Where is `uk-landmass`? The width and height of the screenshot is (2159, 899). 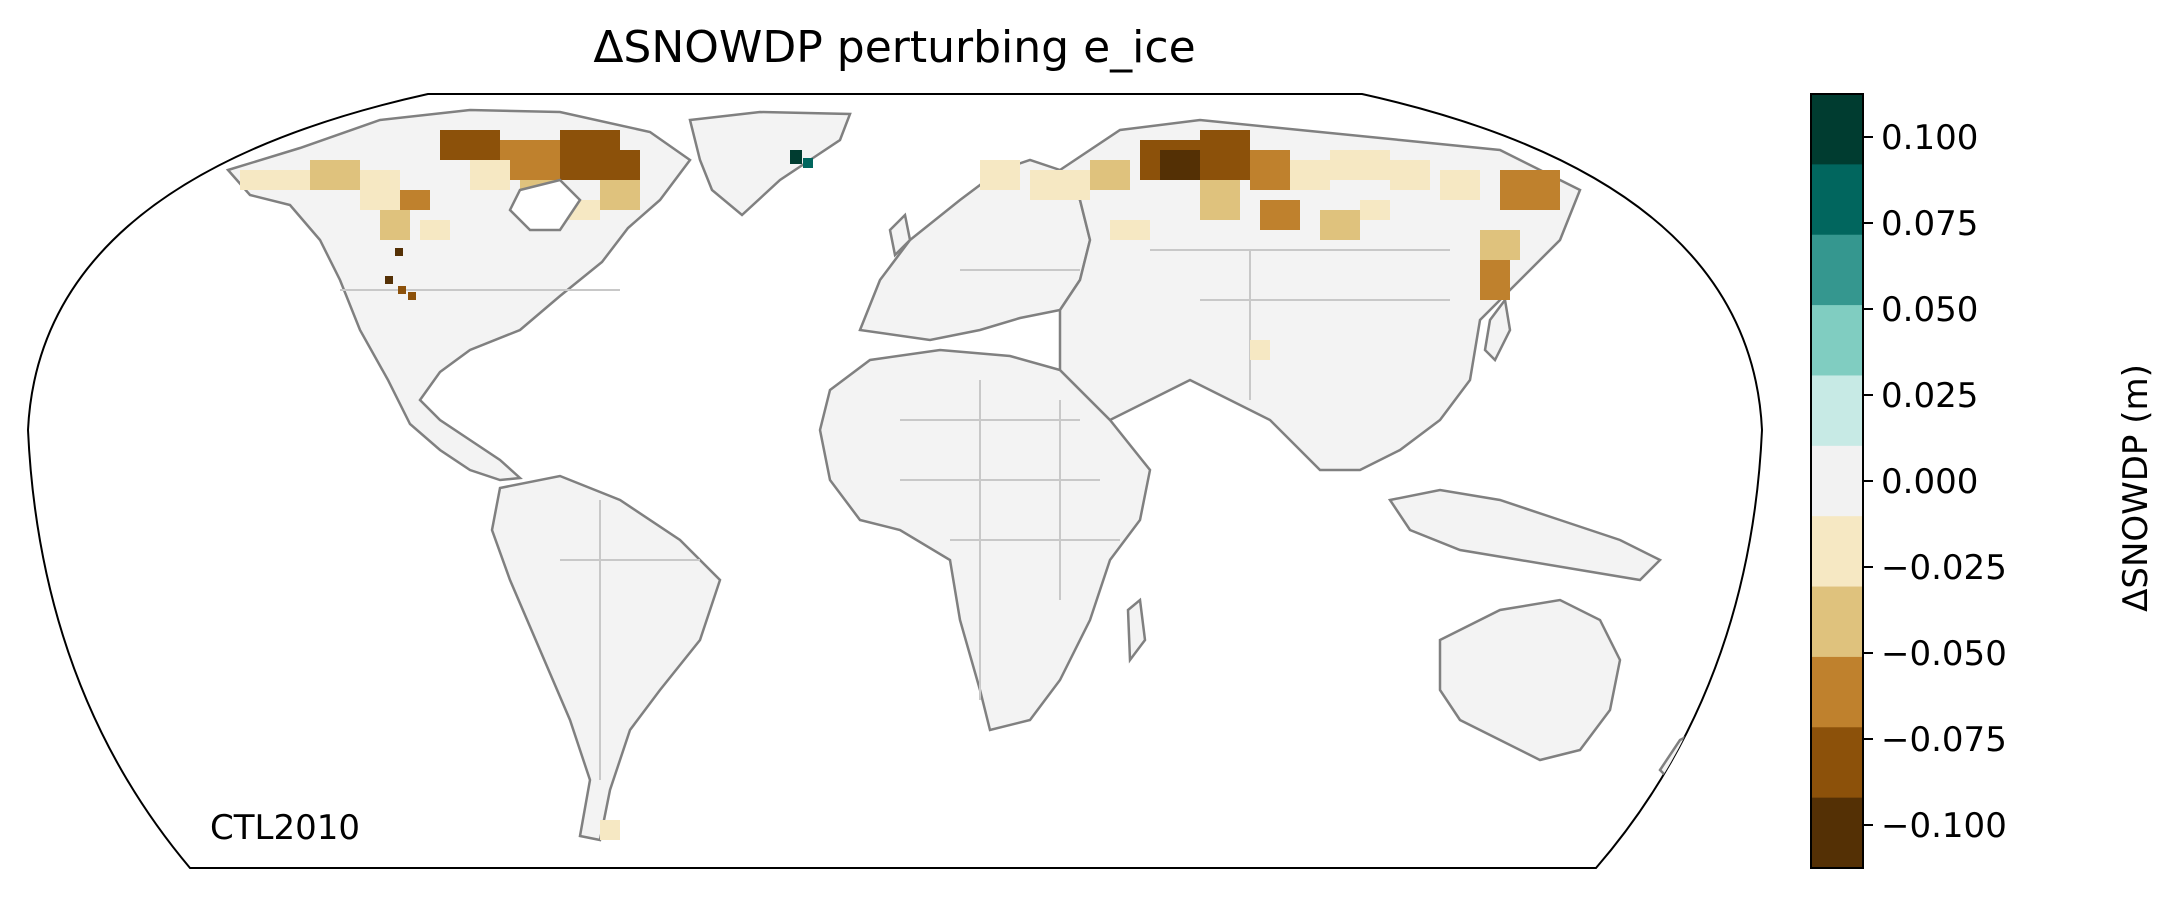 uk-landmass is located at coordinates (900, 235).